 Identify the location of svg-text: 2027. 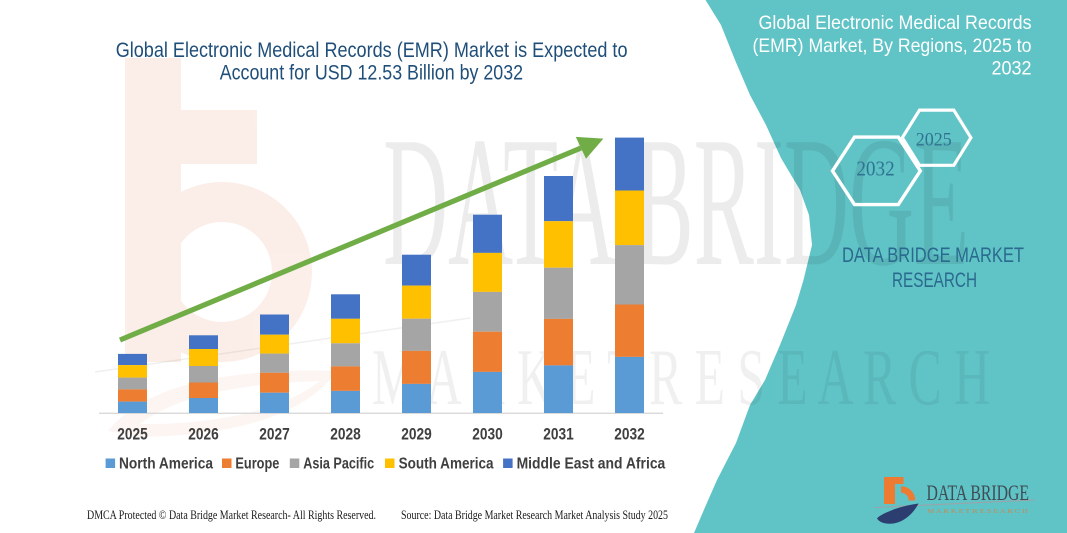
(274, 435).